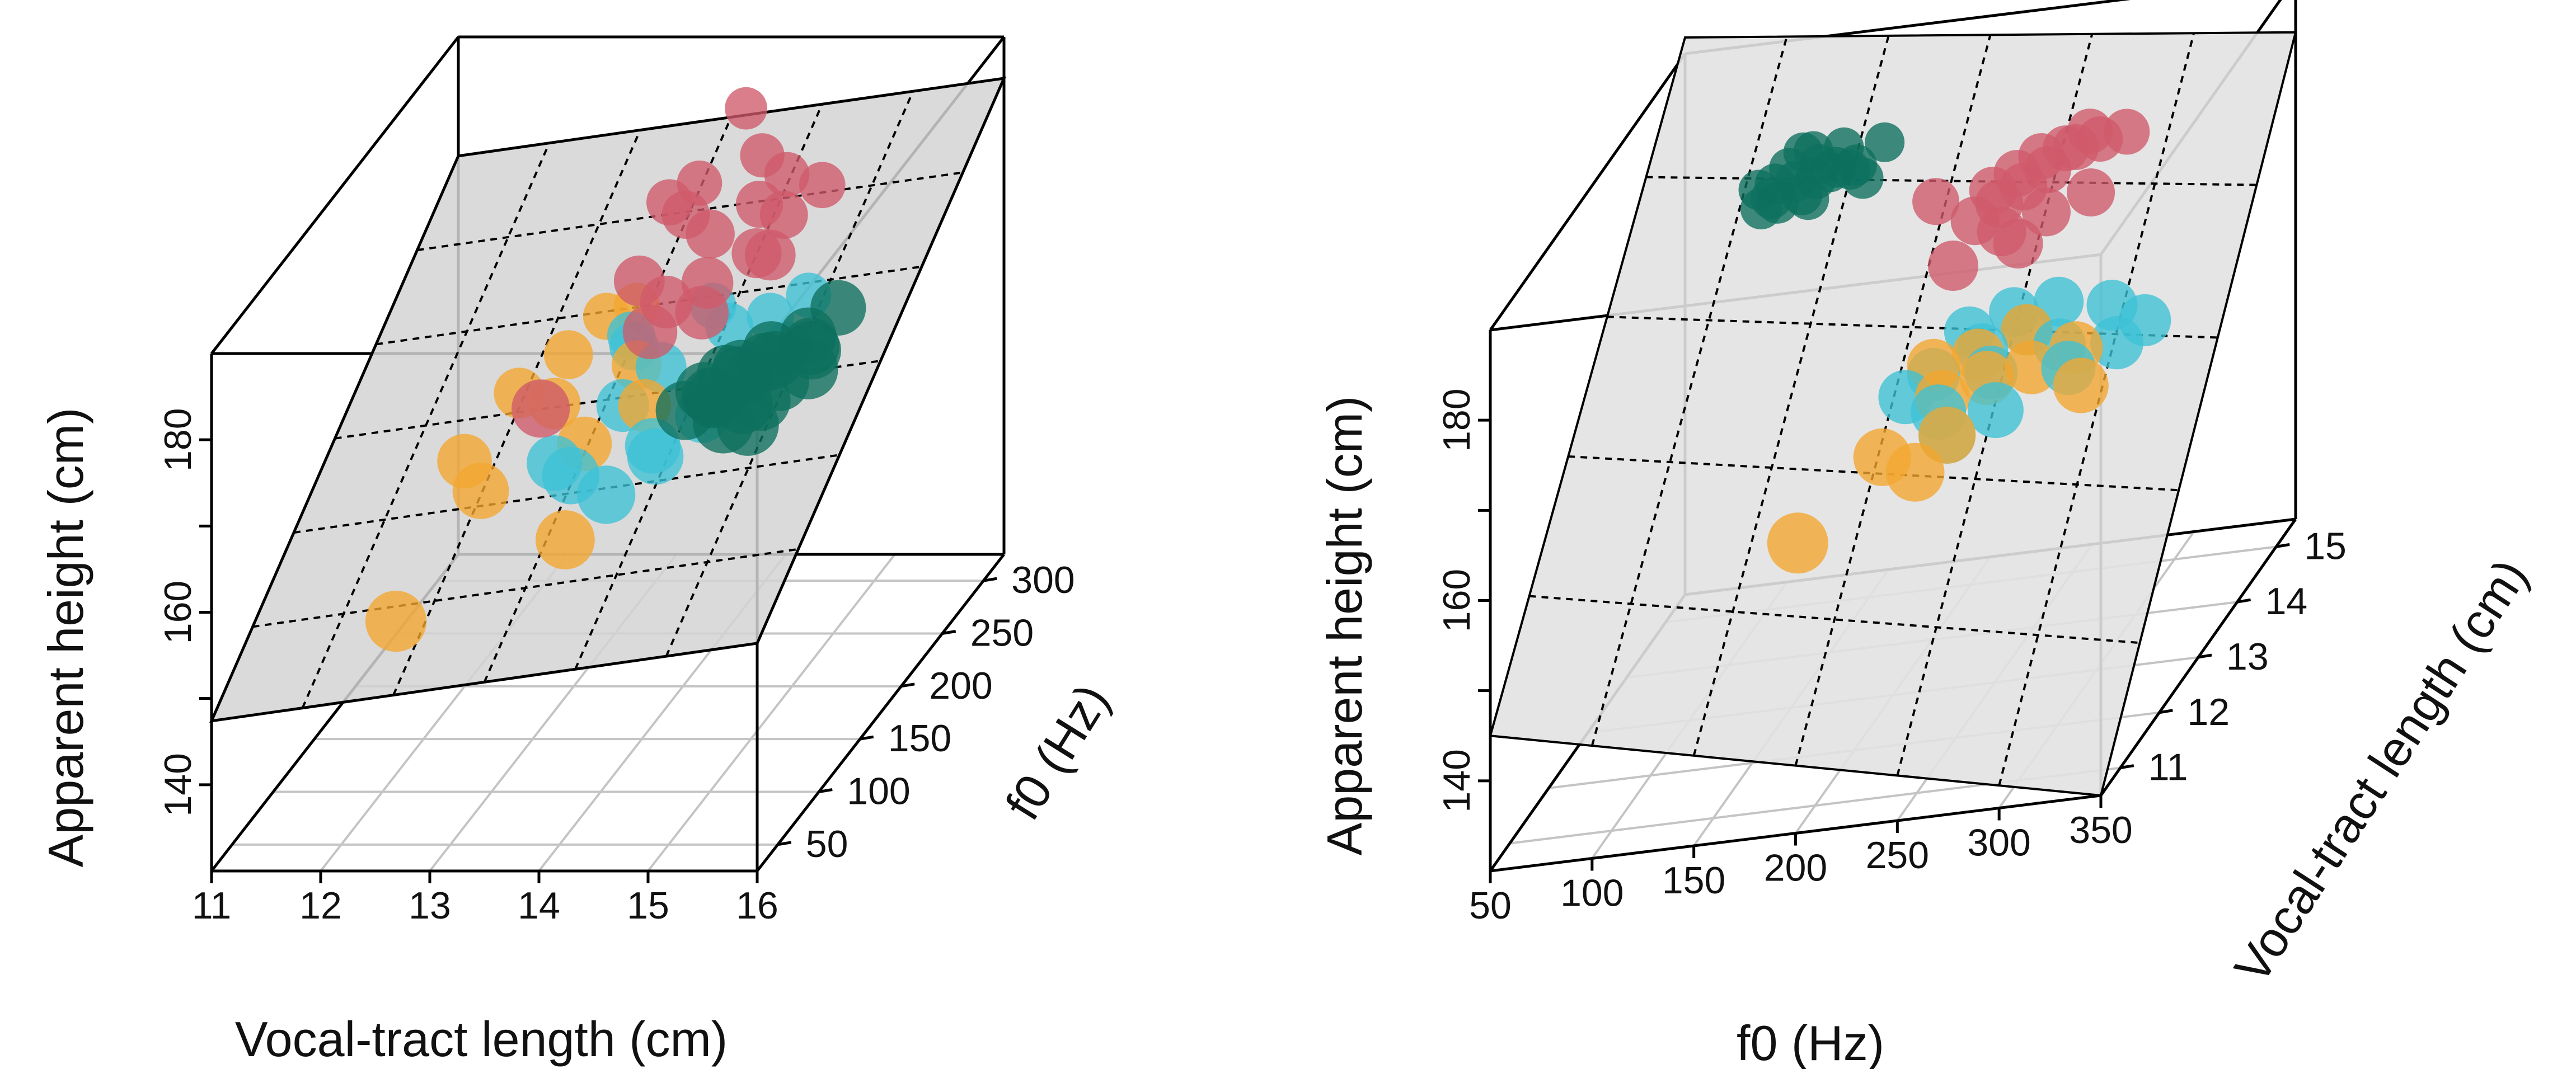 The height and width of the screenshot is (1069, 2576). I want to click on x-tick-label: 50, so click(1490, 905).